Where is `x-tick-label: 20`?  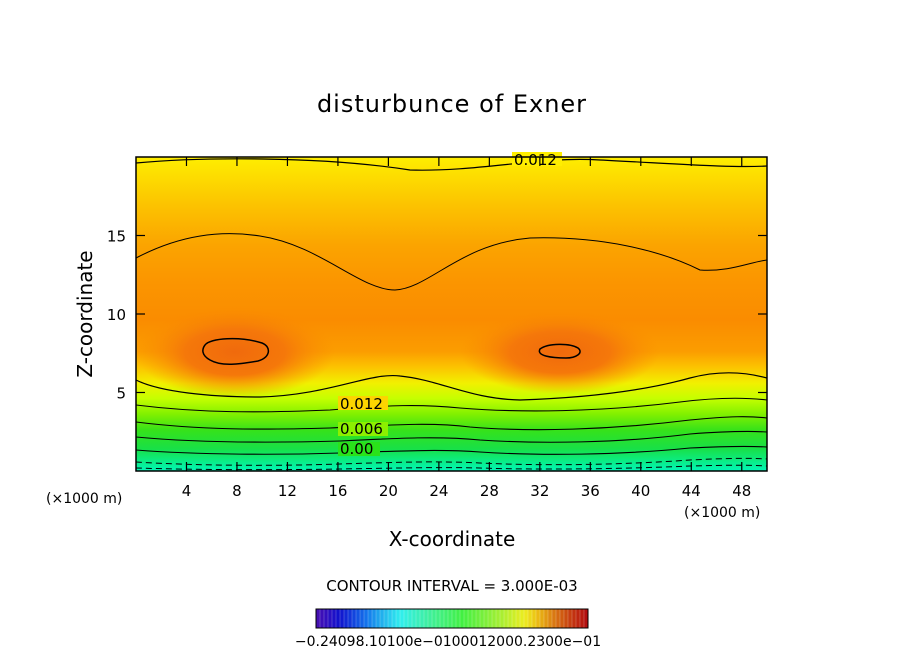 x-tick-label: 20 is located at coordinates (388, 491).